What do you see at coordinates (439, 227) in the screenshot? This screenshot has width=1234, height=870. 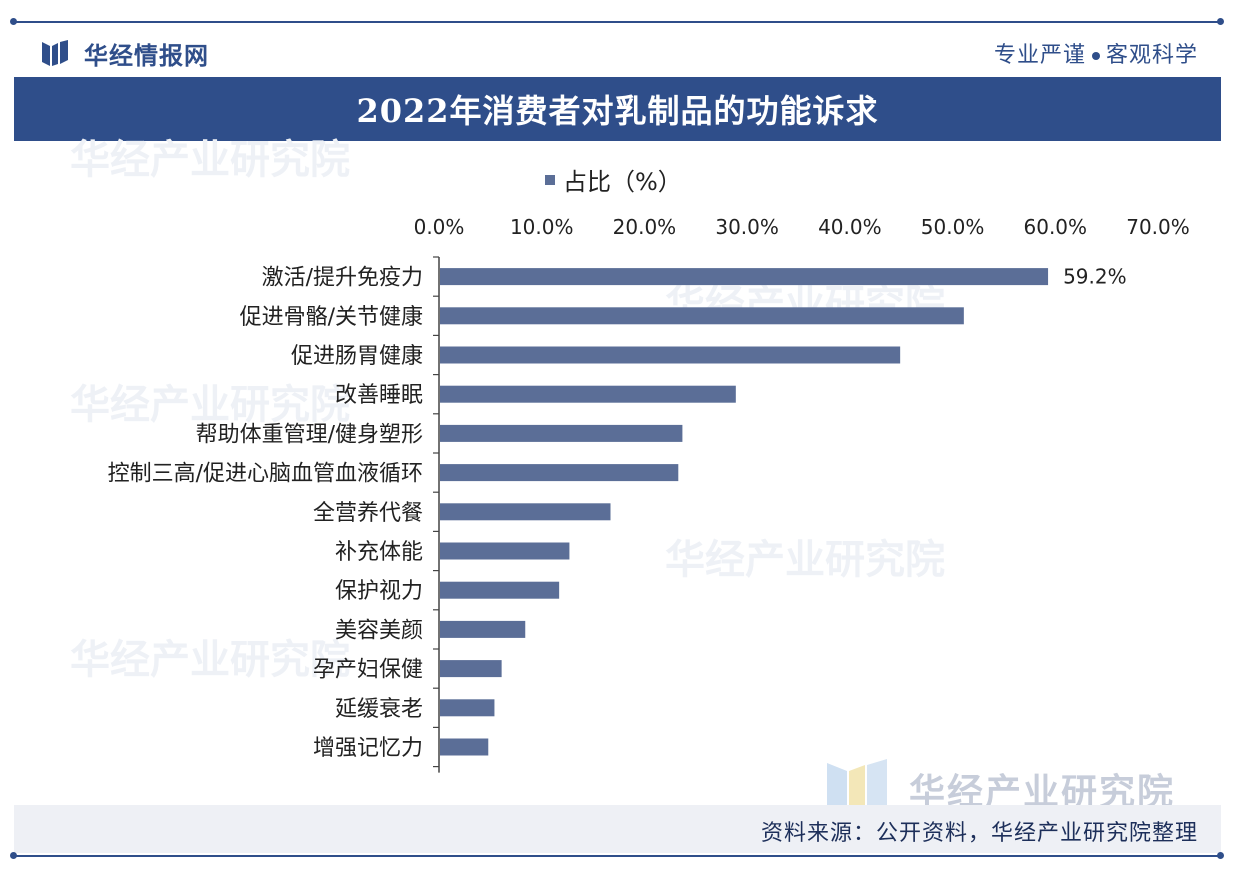 I see `x-tick-label: 0.0%` at bounding box center [439, 227].